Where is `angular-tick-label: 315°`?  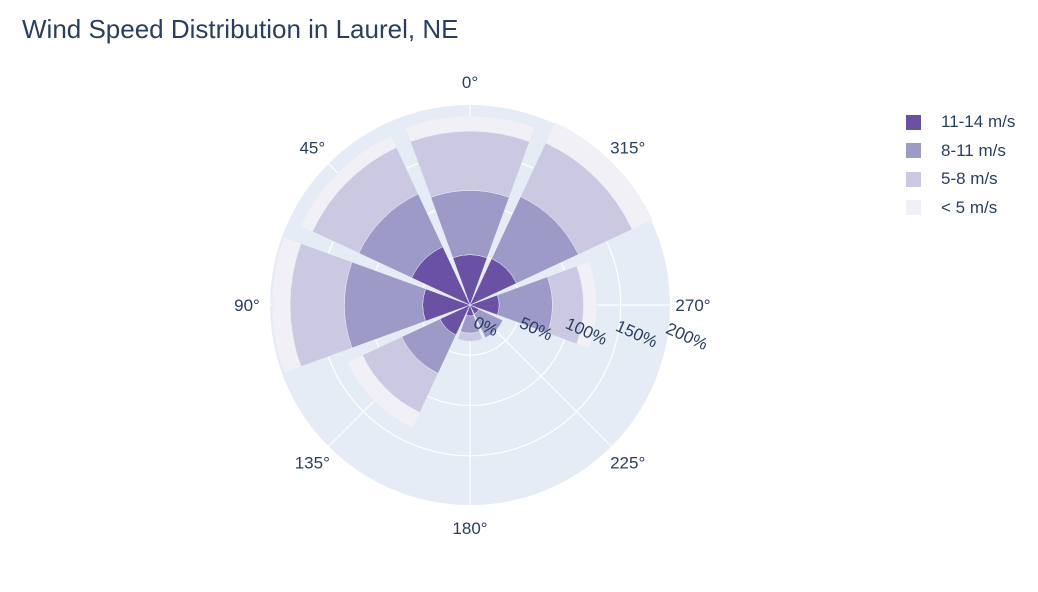
angular-tick-label: 315° is located at coordinates (627, 147).